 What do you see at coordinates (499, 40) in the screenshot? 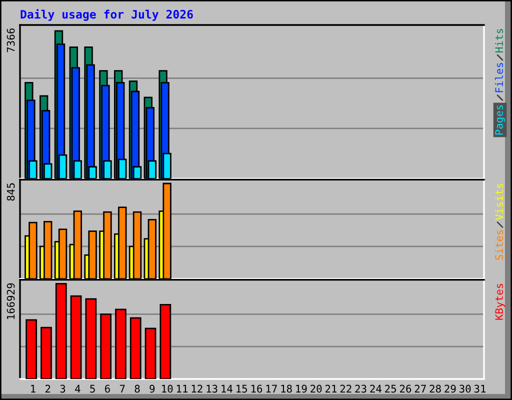
I see `text: Hits` at bounding box center [499, 40].